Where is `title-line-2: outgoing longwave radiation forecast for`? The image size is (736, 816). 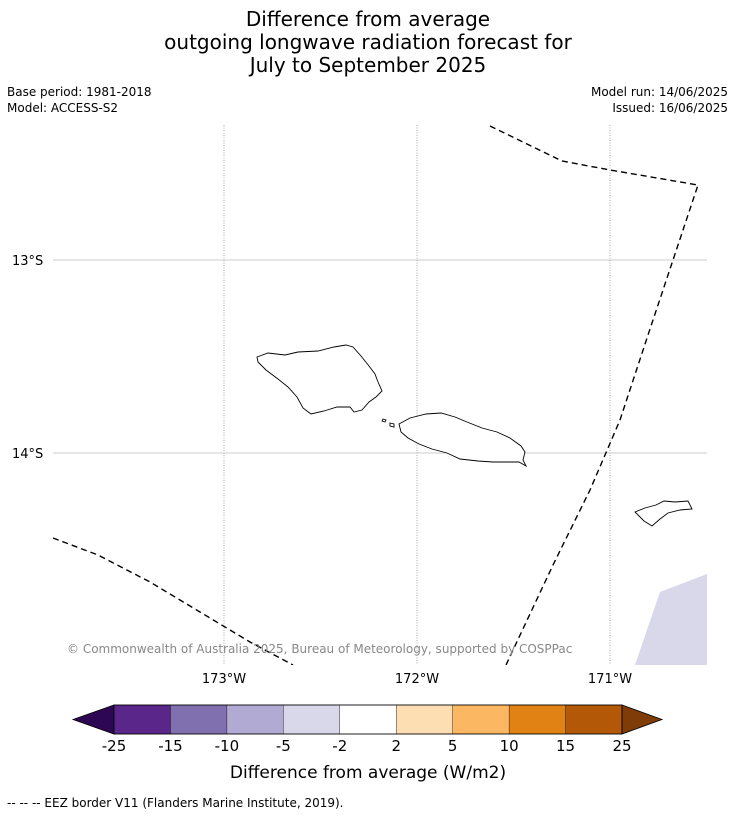
title-line-2: outgoing longwave radiation forecast for is located at coordinates (368, 42).